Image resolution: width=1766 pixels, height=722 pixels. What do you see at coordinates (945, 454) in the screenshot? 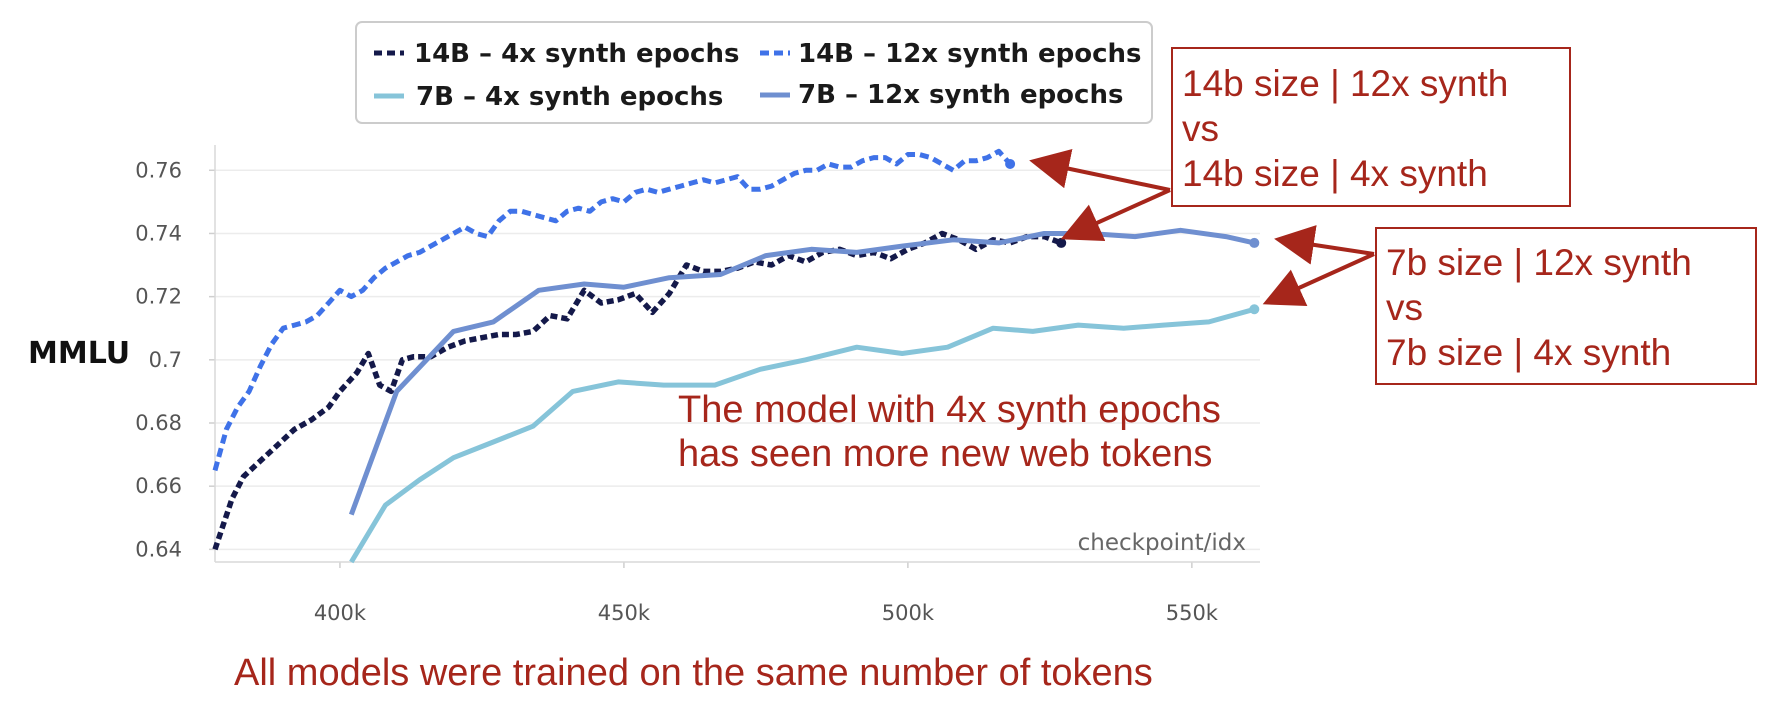
I see `annotation-middle-line-2: has seen more new web tokens` at bounding box center [945, 454].